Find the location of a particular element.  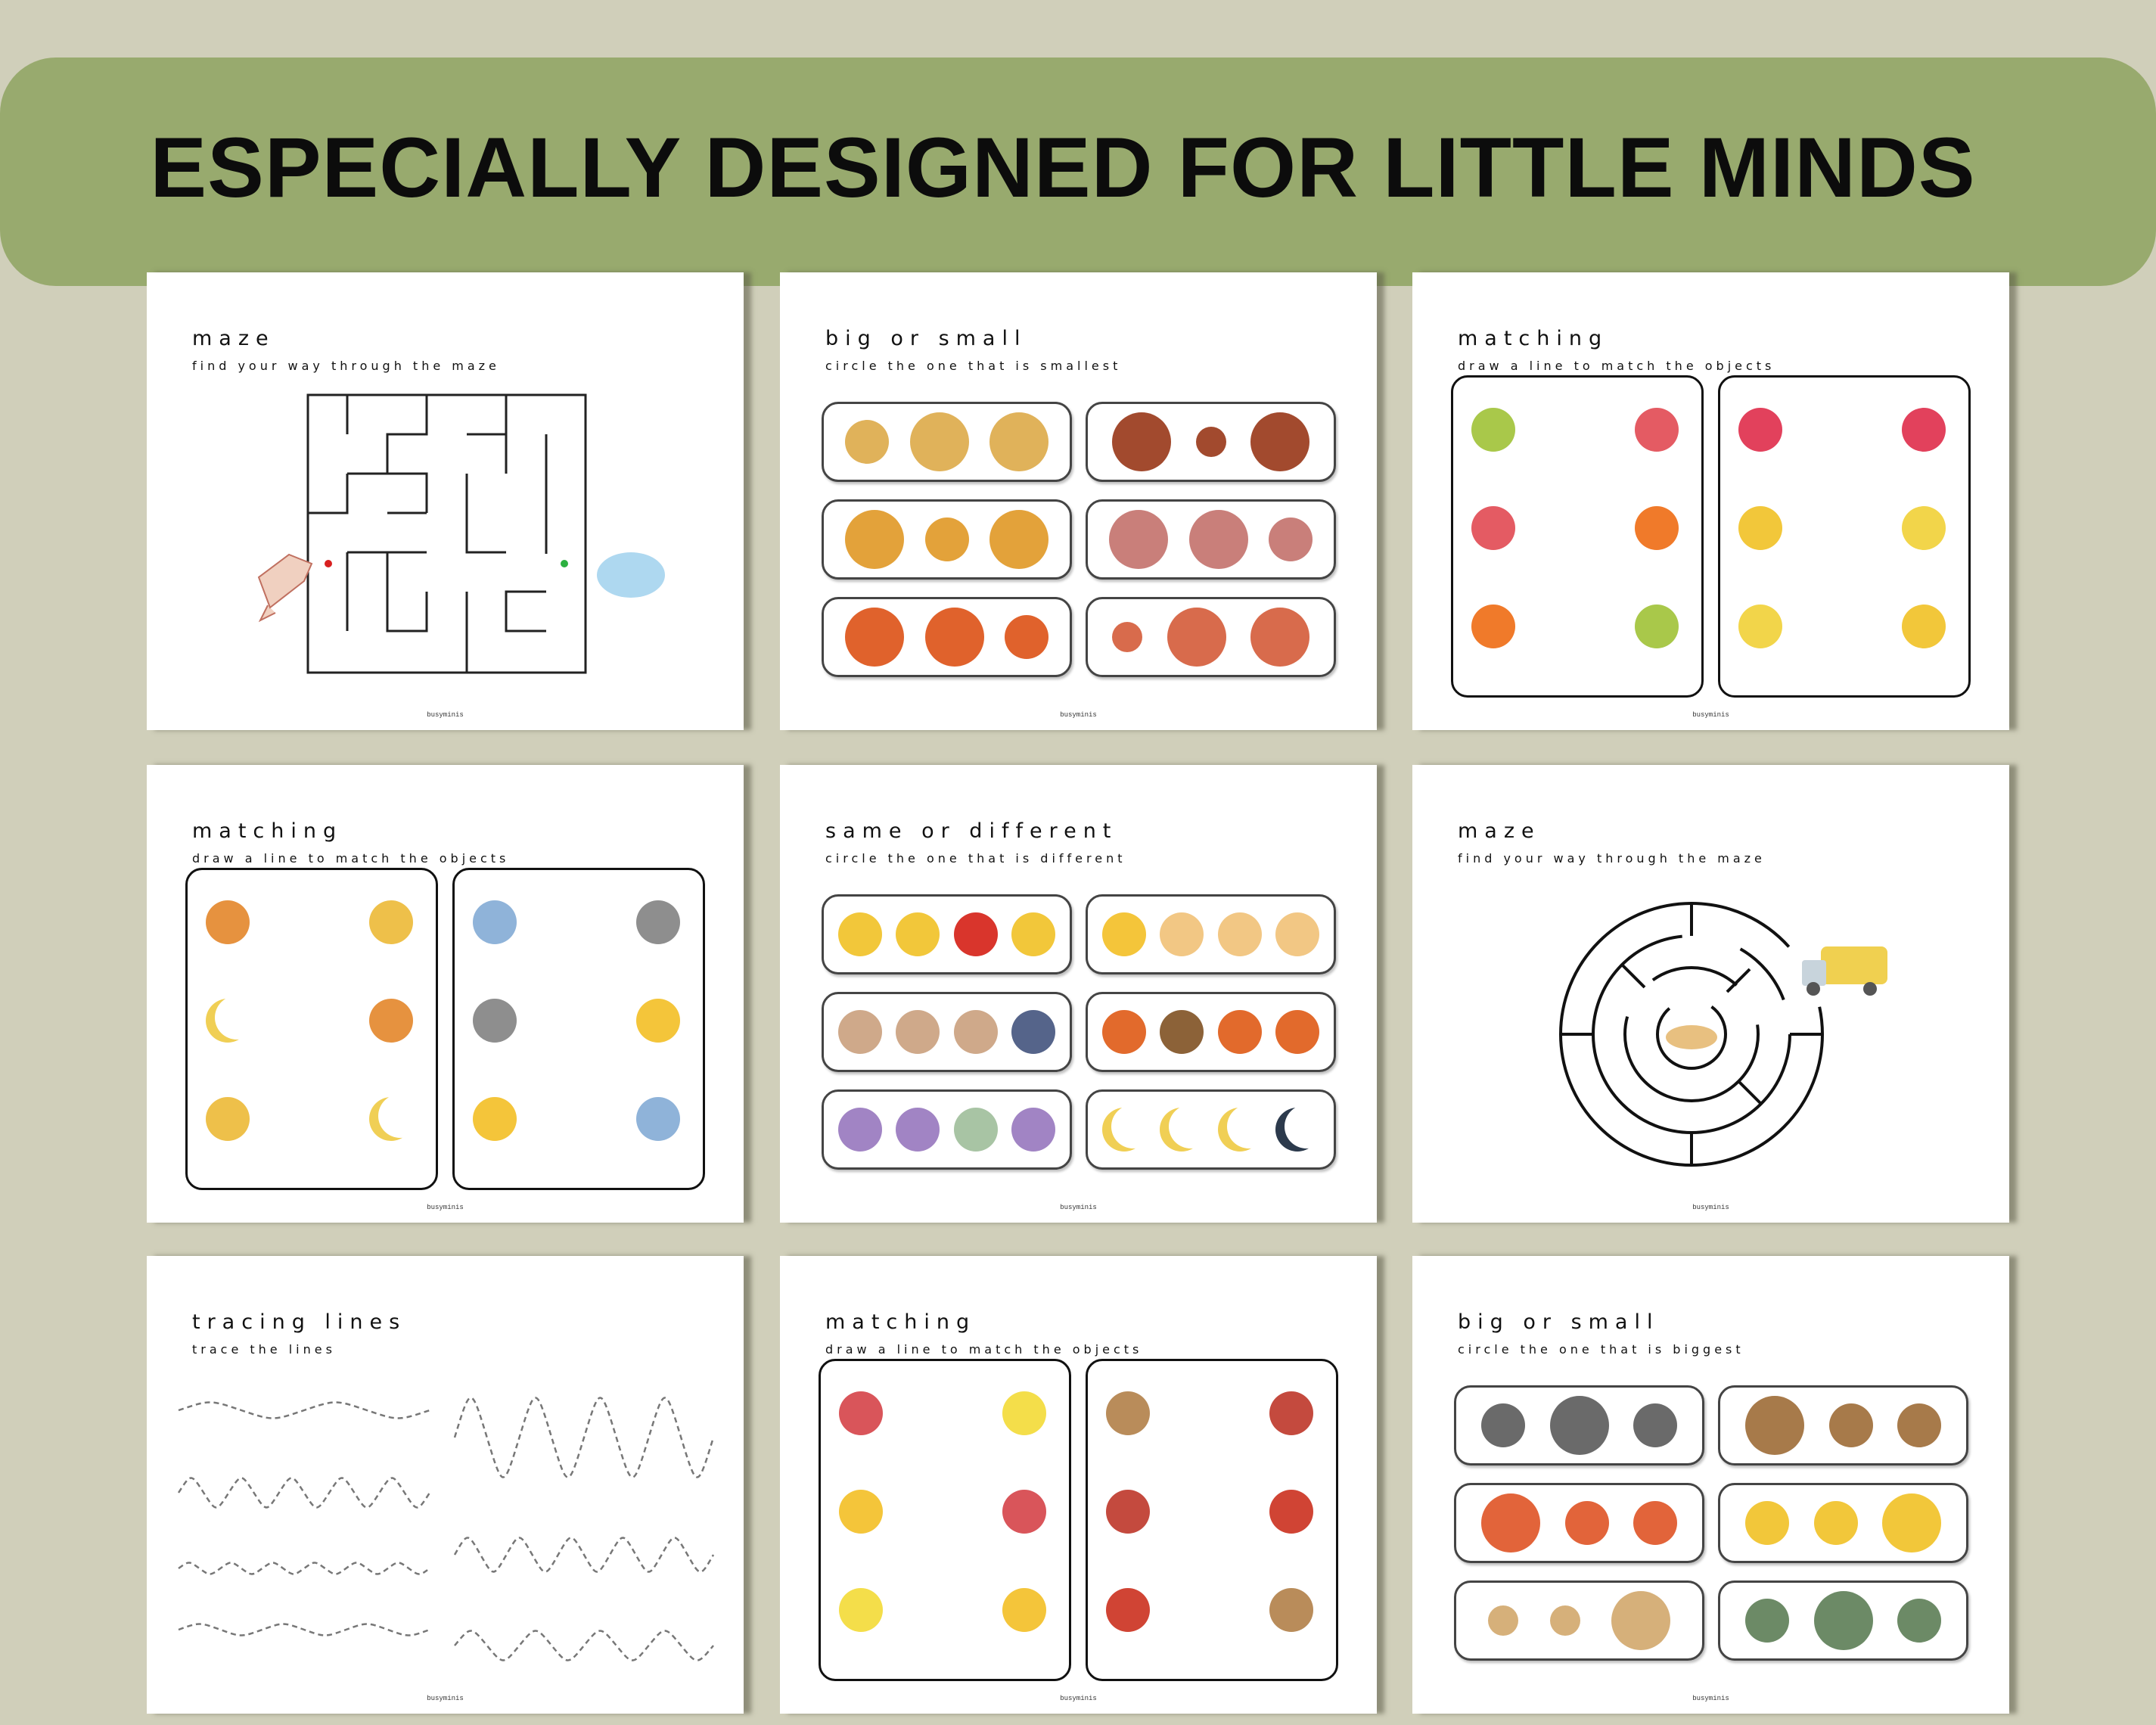

train-icon is located at coordinates (1564, 1620).